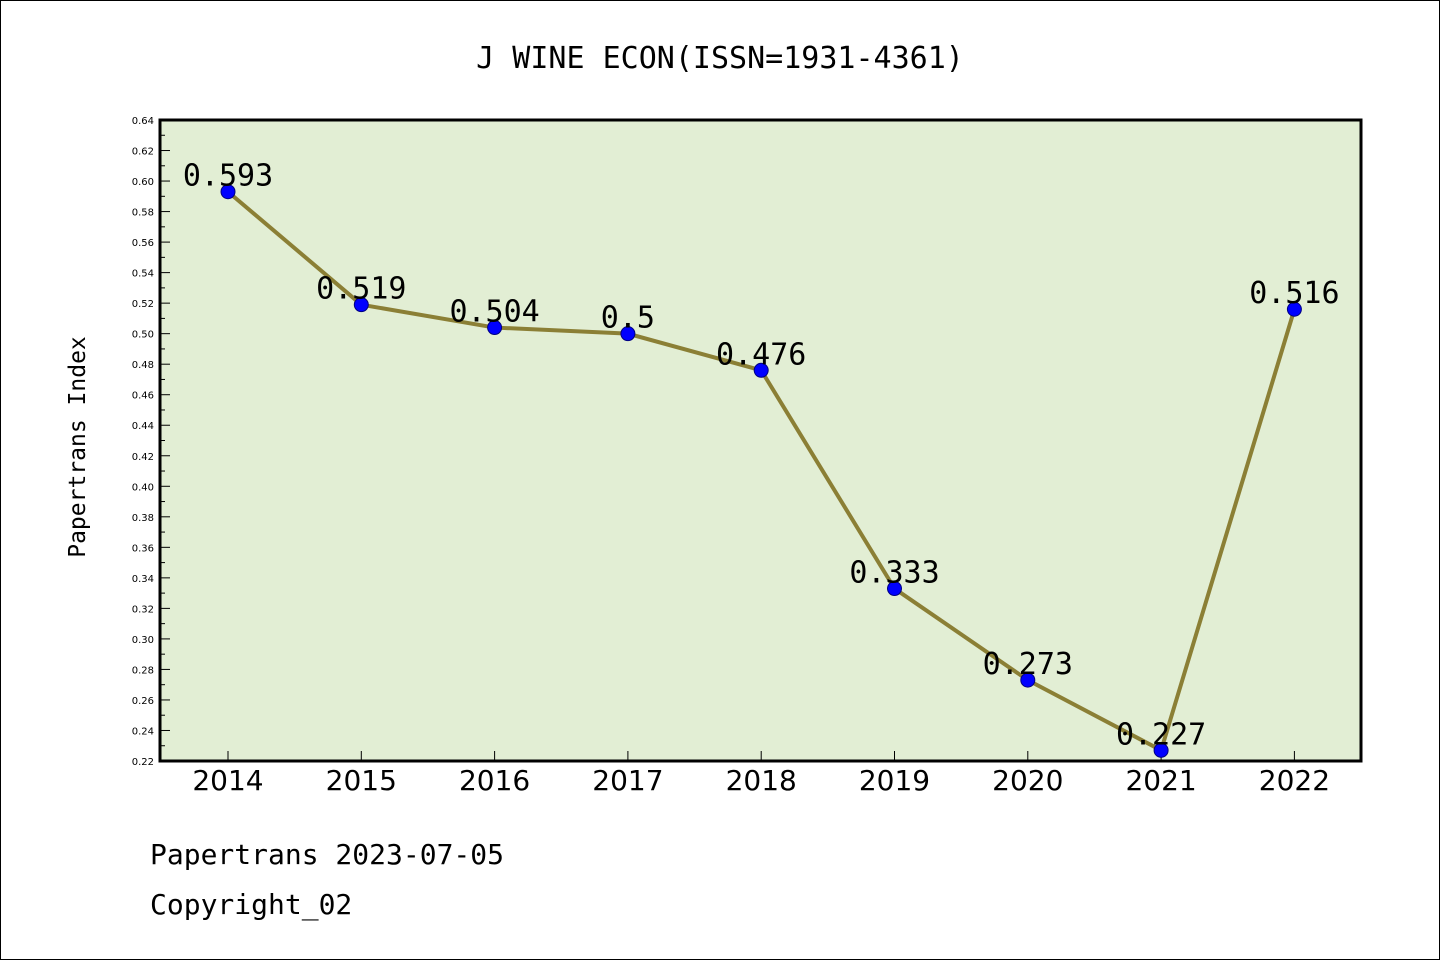 The height and width of the screenshot is (964, 1440). What do you see at coordinates (1027, 780) in the screenshot?
I see `x-tick-label: 2020` at bounding box center [1027, 780].